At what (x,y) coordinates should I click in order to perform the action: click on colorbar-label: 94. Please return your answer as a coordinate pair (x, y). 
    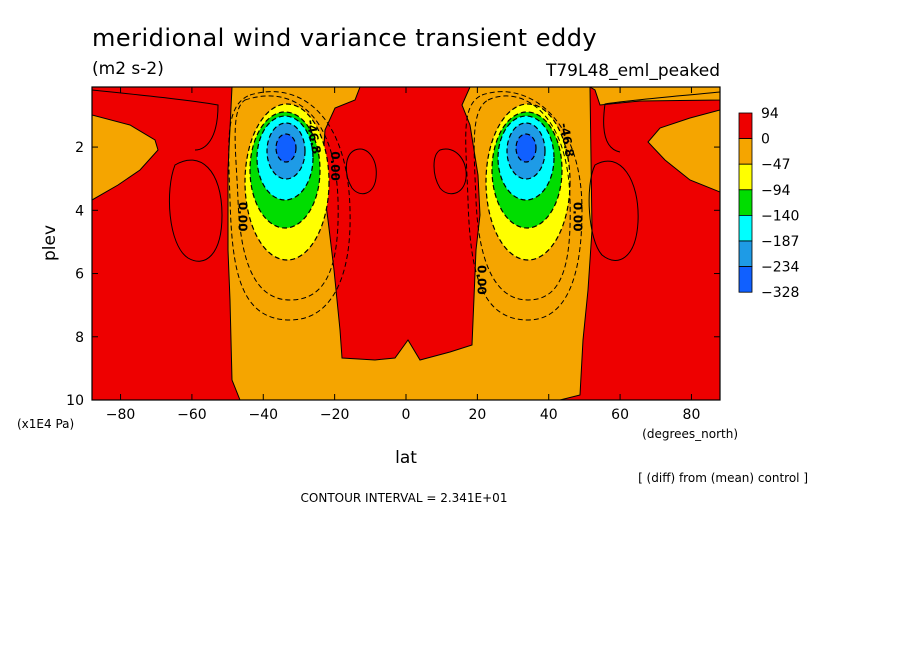
    Looking at the image, I should click on (770, 114).